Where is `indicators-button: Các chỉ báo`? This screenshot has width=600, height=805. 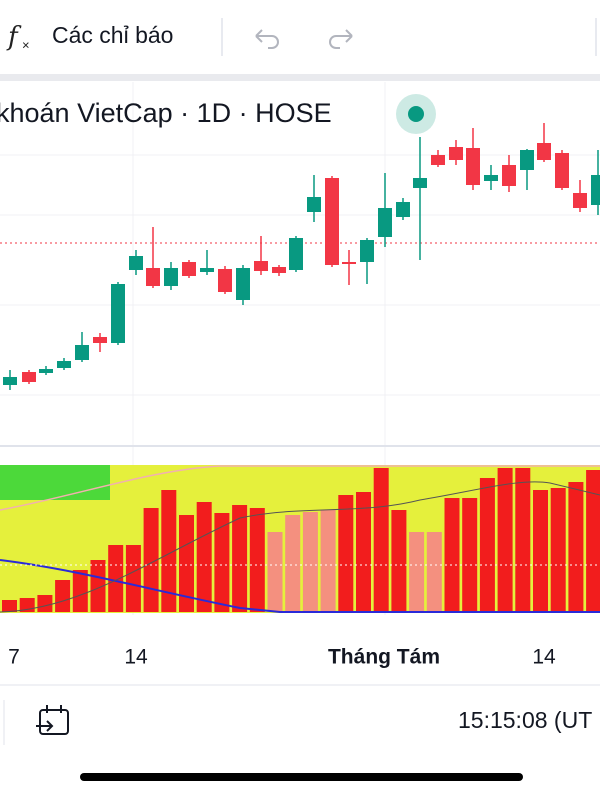 indicators-button: Các chỉ báo is located at coordinates (112, 35).